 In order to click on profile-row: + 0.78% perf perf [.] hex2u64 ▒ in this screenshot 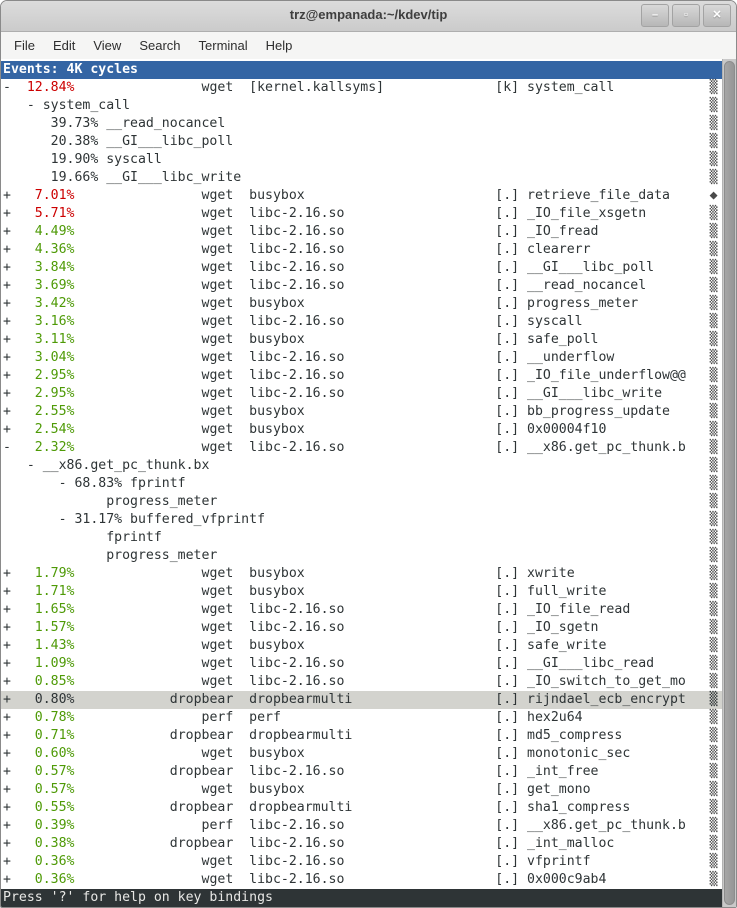, I will do `click(360, 717)`.